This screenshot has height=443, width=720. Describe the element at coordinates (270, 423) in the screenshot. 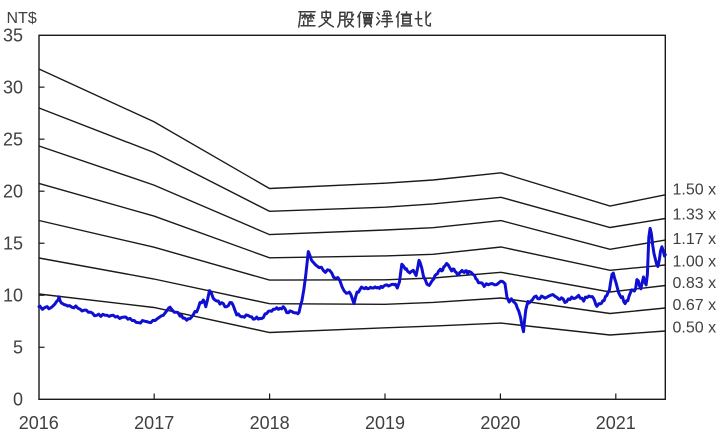

I see `svg-text: 2018` at that location.